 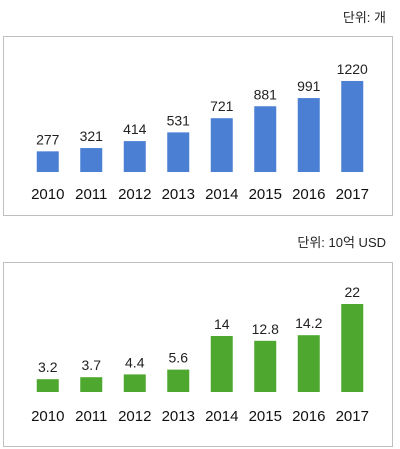 What do you see at coordinates (134, 156) in the screenshot?
I see `top-bar-2012` at bounding box center [134, 156].